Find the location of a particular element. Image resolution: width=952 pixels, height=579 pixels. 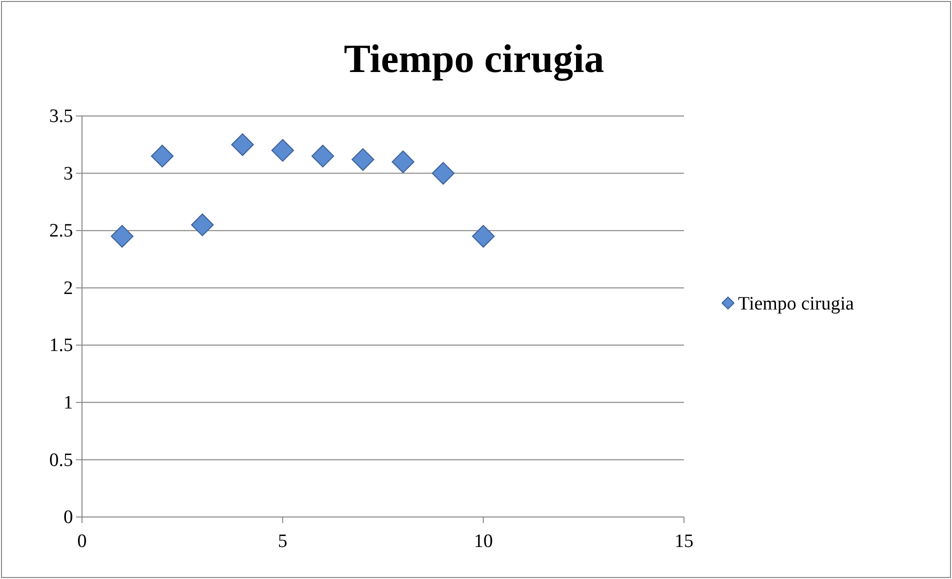

y-tick-label: 1.5 is located at coordinates (61, 345).